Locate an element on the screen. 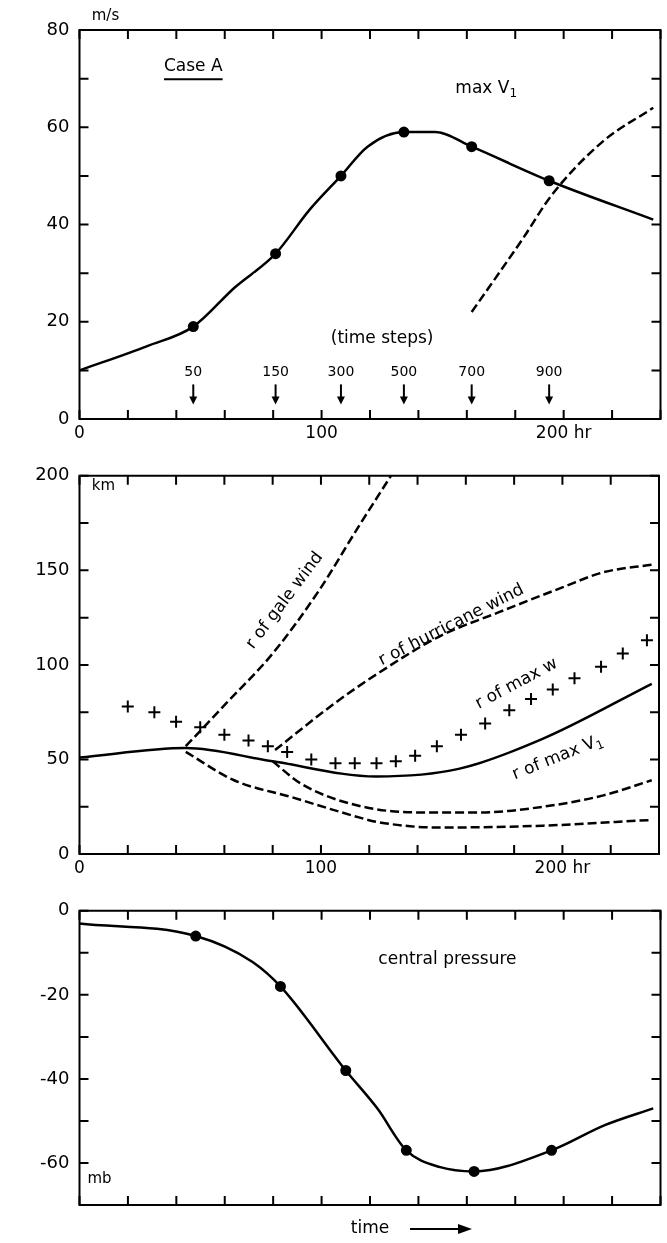 The height and width of the screenshot is (1243, 667). y-tick-label: -40 is located at coordinates (55, 1077).